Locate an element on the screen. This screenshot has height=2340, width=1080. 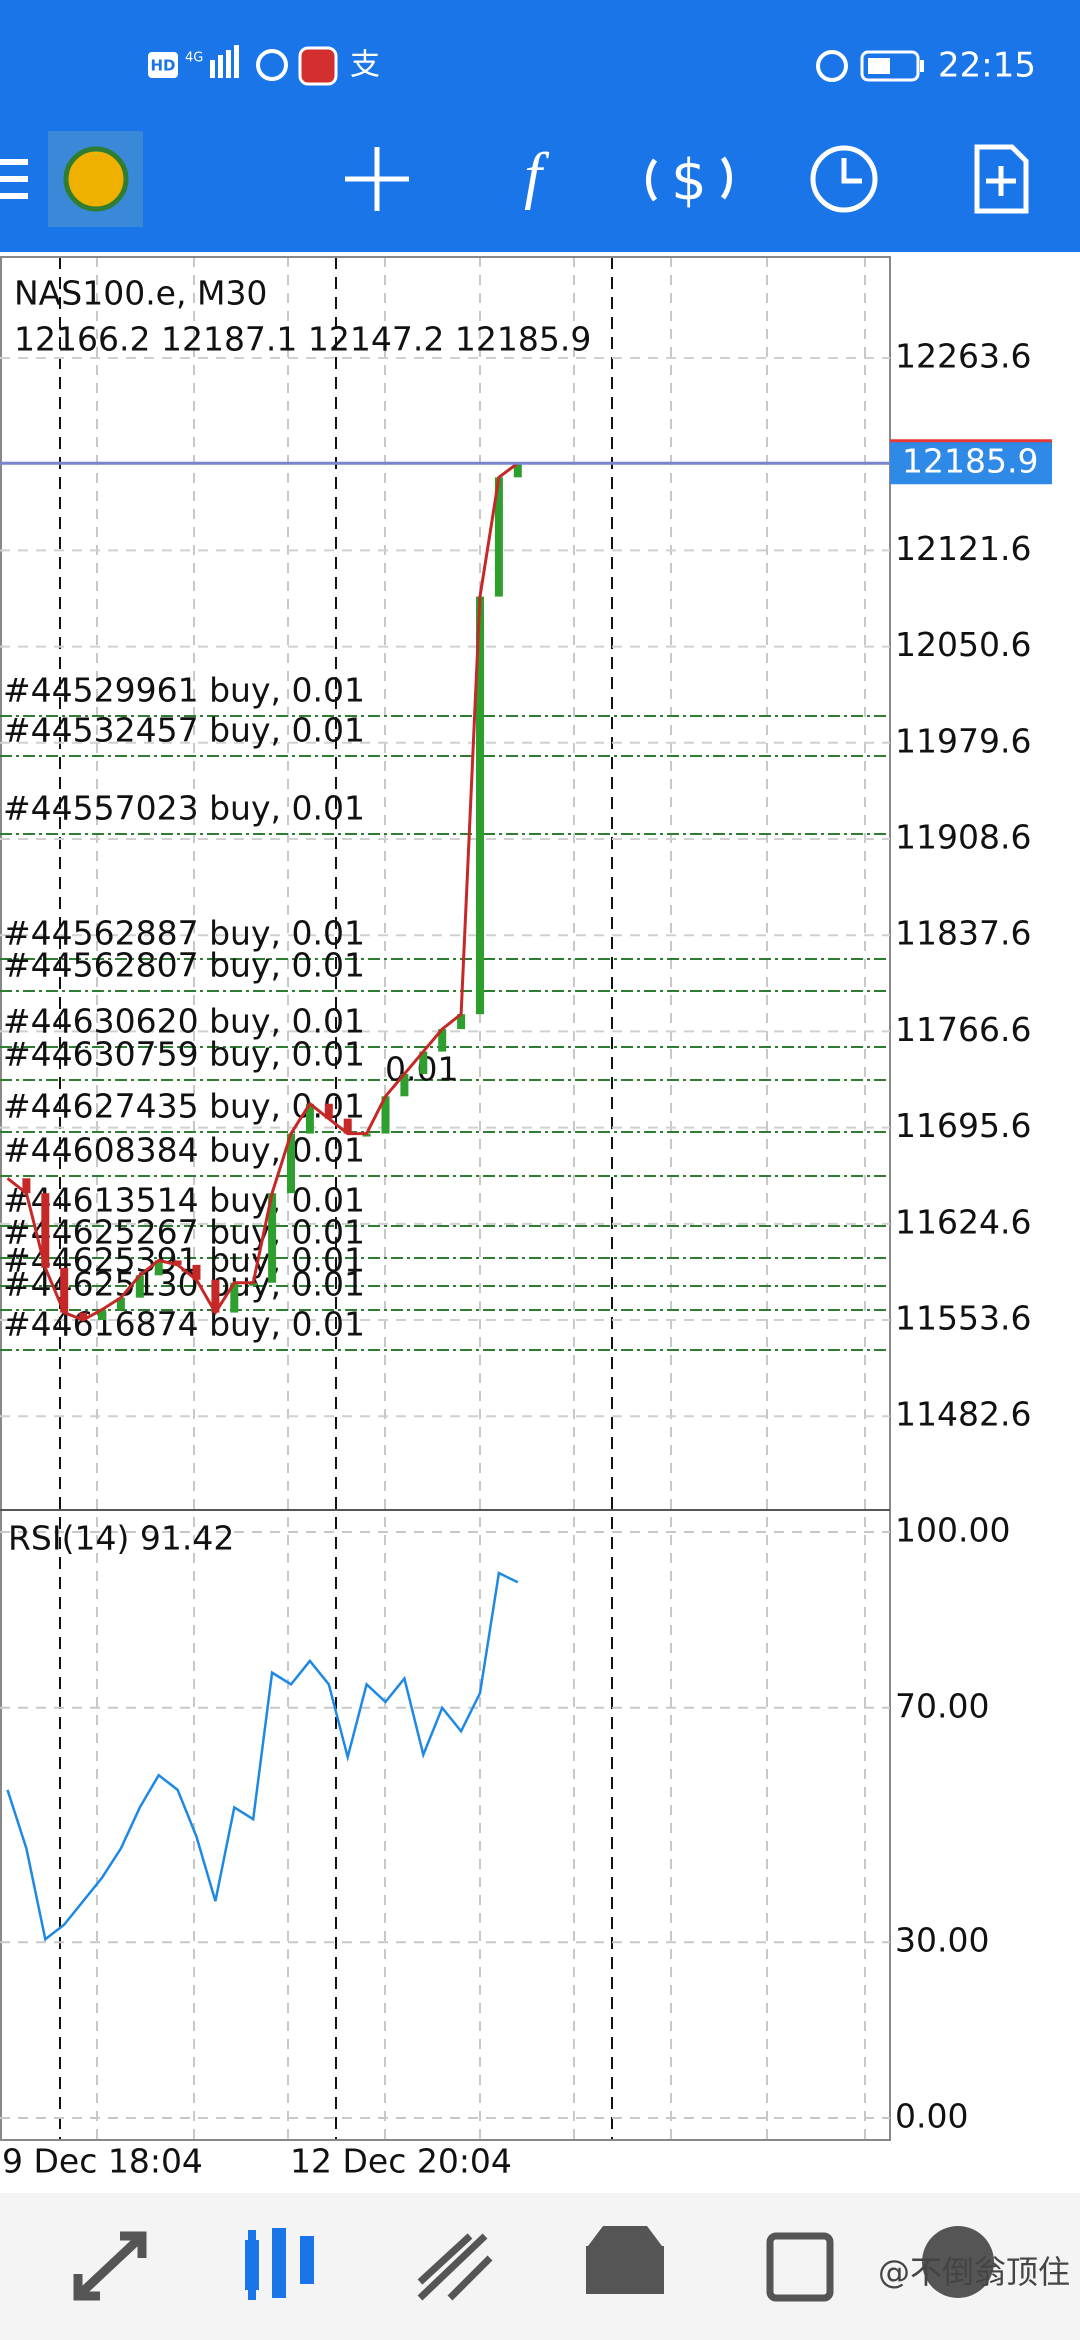
price-tick-label: 12121.6 is located at coordinates (963, 548).